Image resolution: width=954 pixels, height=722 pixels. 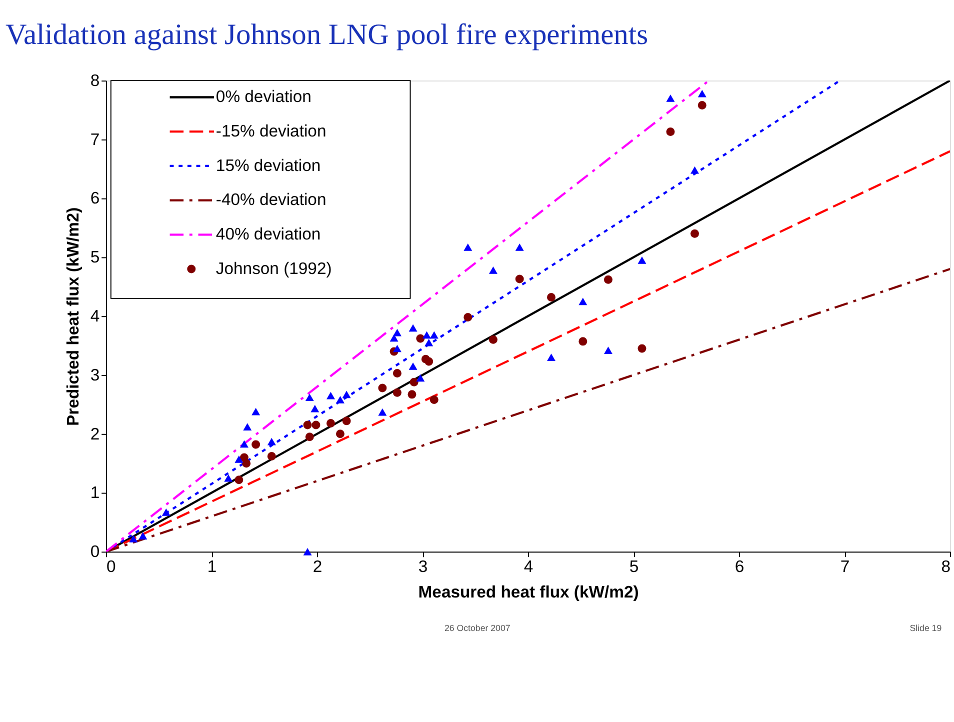 I want to click on chart-title: Validation against Johnson LNG pool fire experiments, so click(x=326, y=35).